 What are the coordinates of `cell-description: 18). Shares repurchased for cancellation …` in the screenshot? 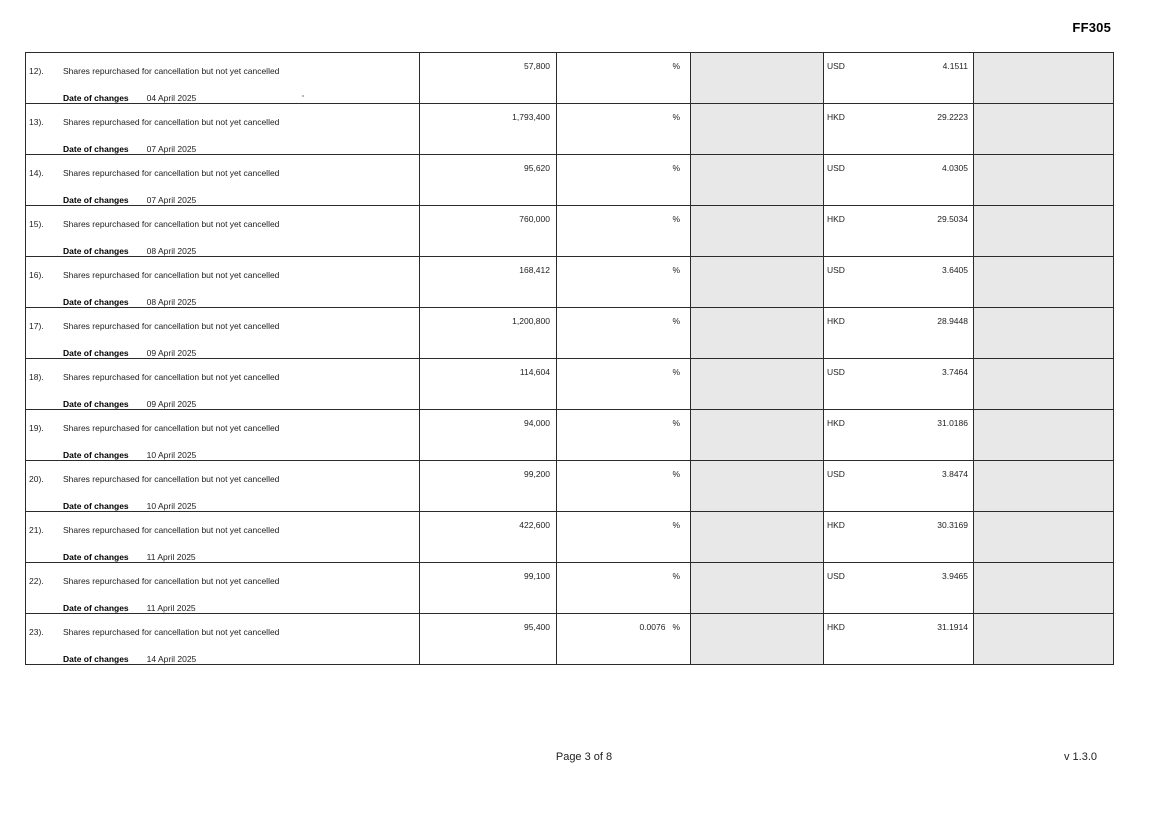 It's located at (222, 384).